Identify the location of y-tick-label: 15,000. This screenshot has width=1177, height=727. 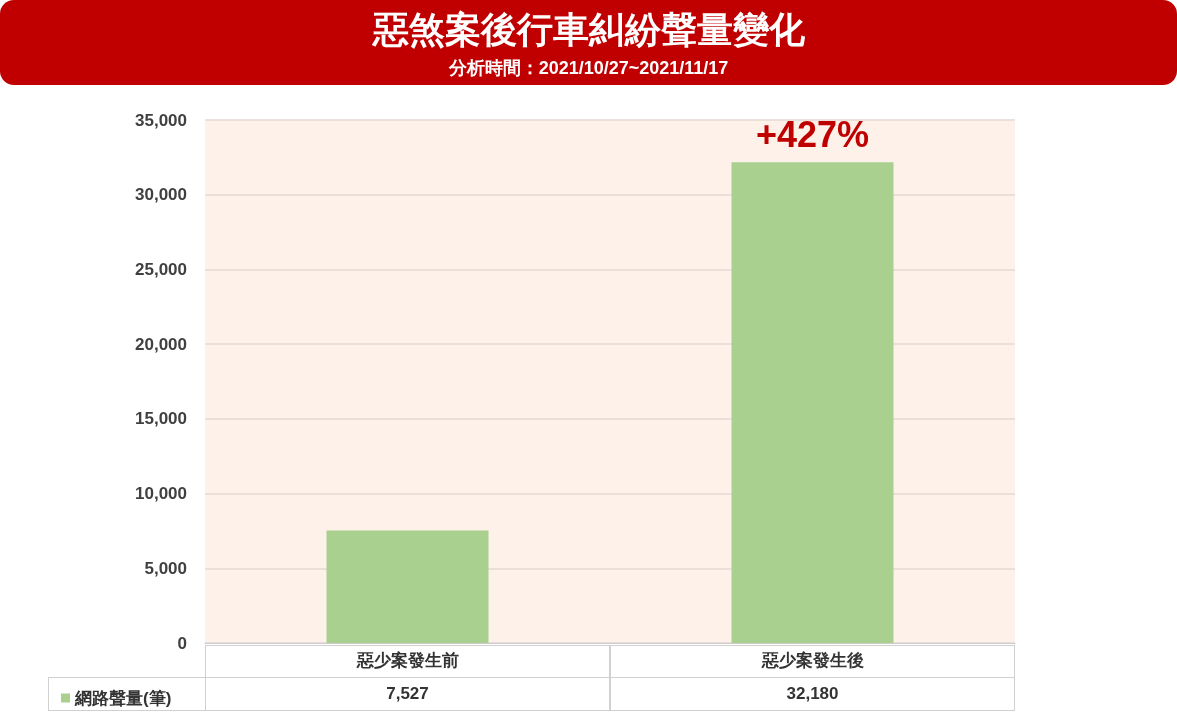
(161, 419).